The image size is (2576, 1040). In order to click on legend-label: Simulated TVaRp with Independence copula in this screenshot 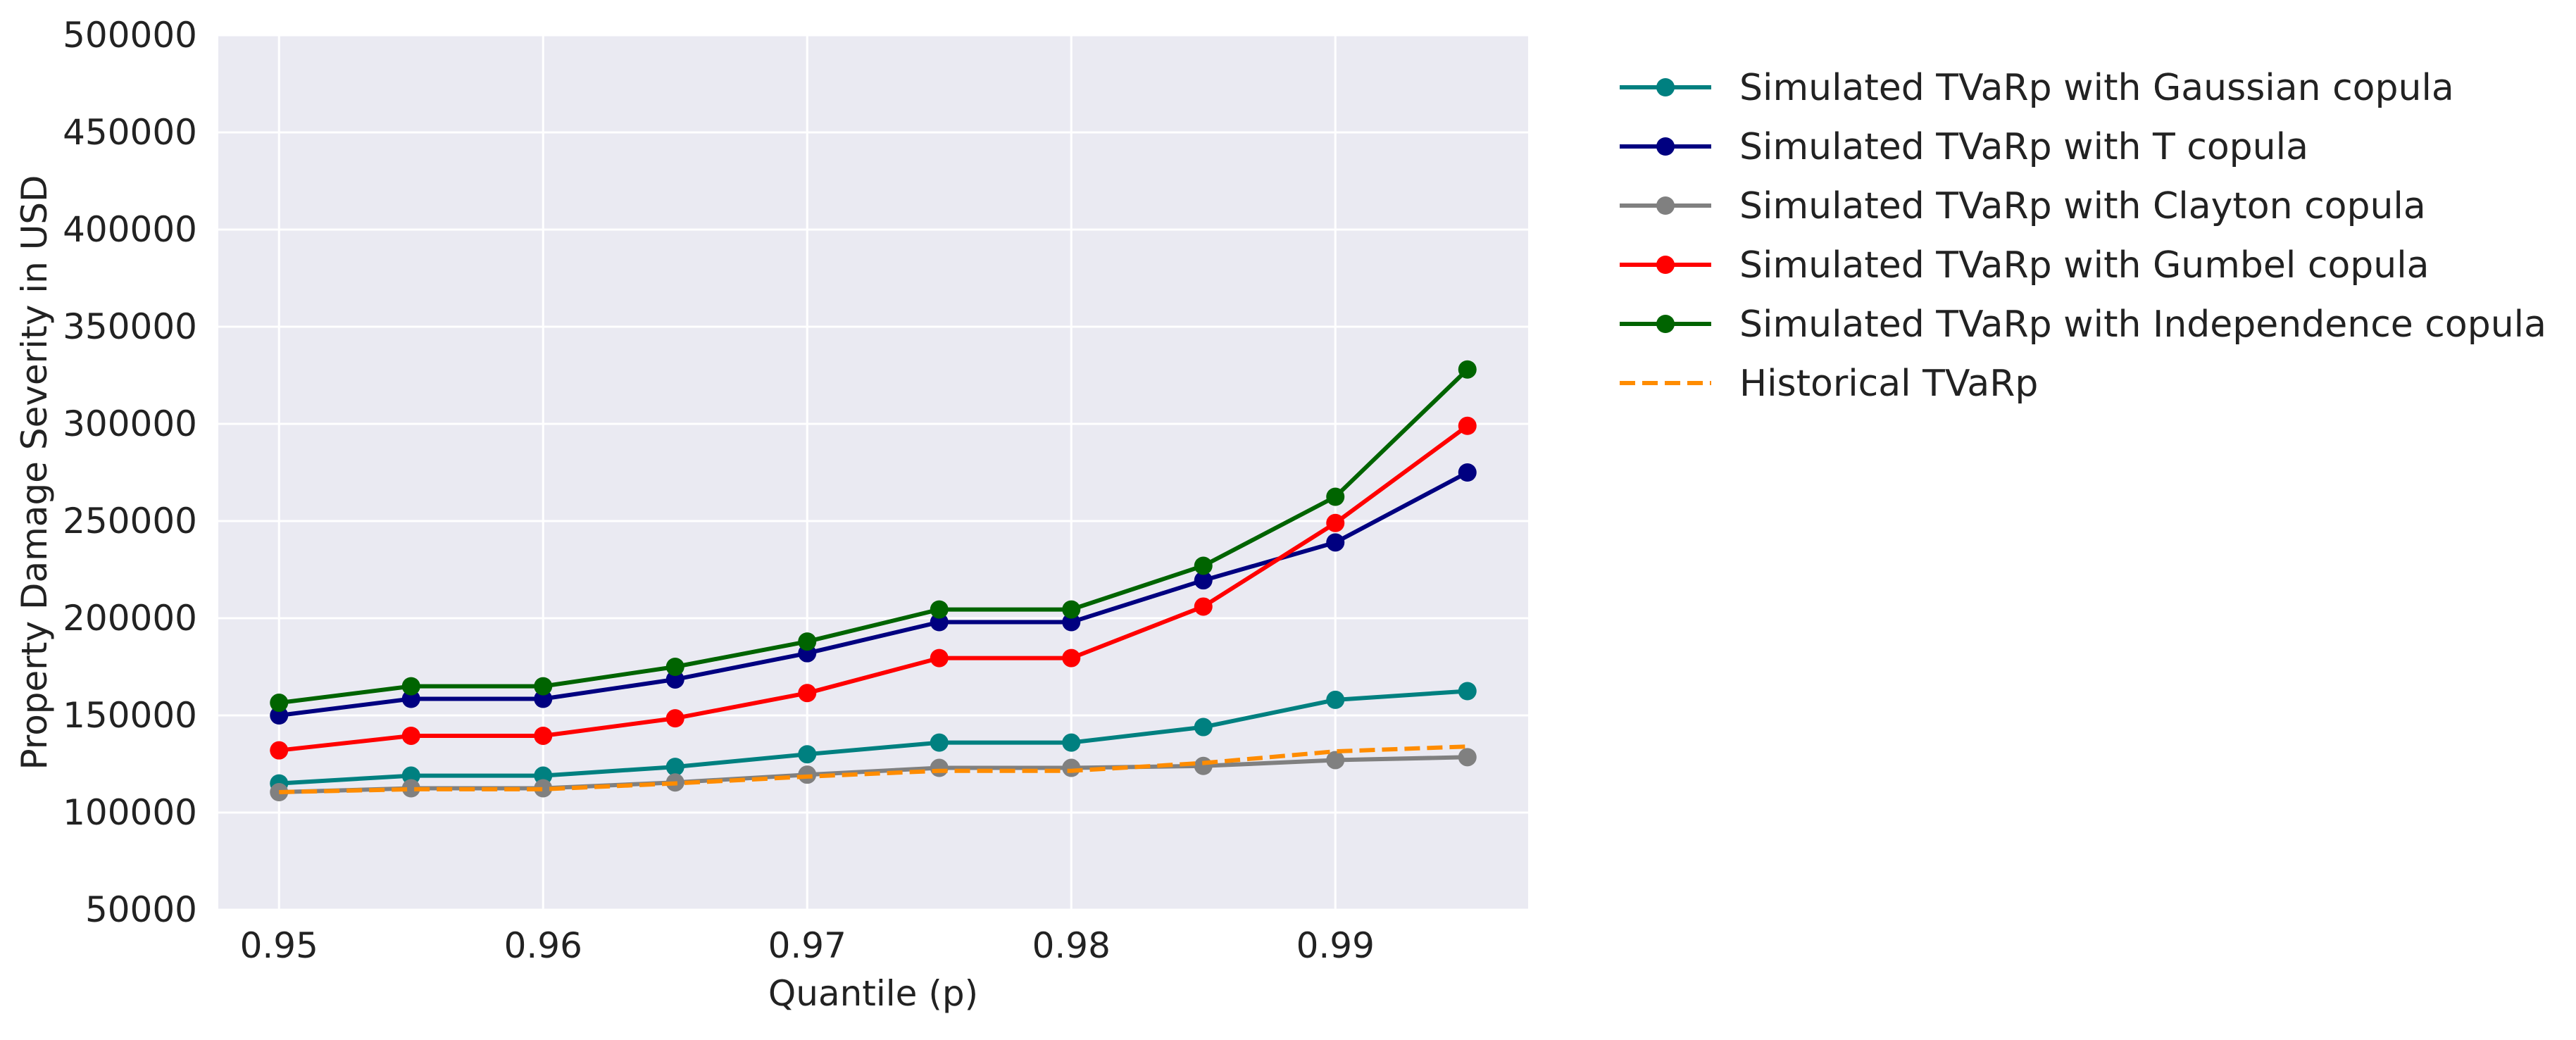, I will do `click(2142, 325)`.